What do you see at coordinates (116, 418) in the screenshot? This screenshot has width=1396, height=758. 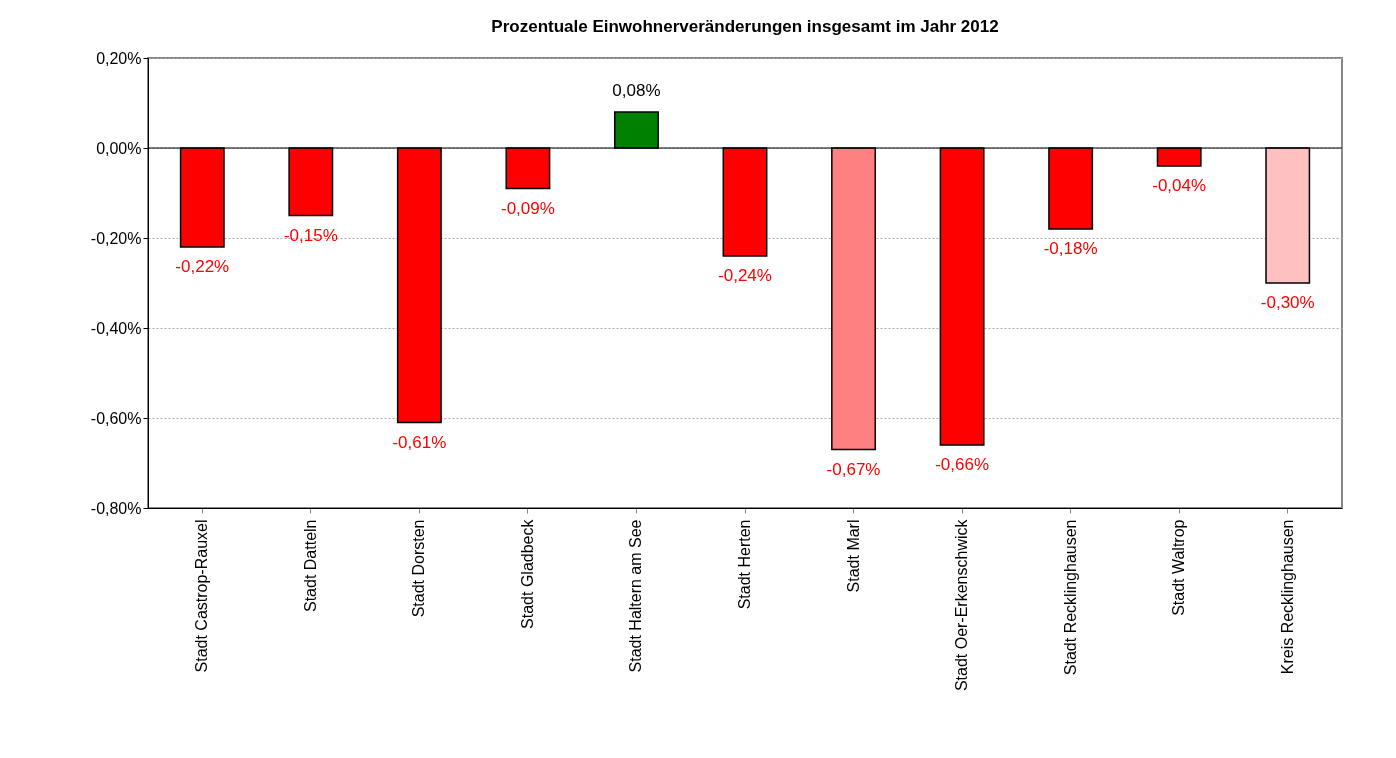 I see `y-tick-label: -0,60%` at bounding box center [116, 418].